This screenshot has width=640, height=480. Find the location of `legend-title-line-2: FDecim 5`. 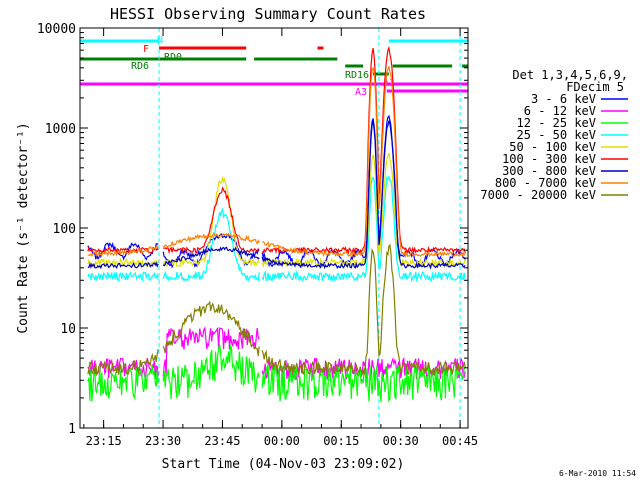

legend-title-line-2: FDecim 5 is located at coordinates (595, 87).